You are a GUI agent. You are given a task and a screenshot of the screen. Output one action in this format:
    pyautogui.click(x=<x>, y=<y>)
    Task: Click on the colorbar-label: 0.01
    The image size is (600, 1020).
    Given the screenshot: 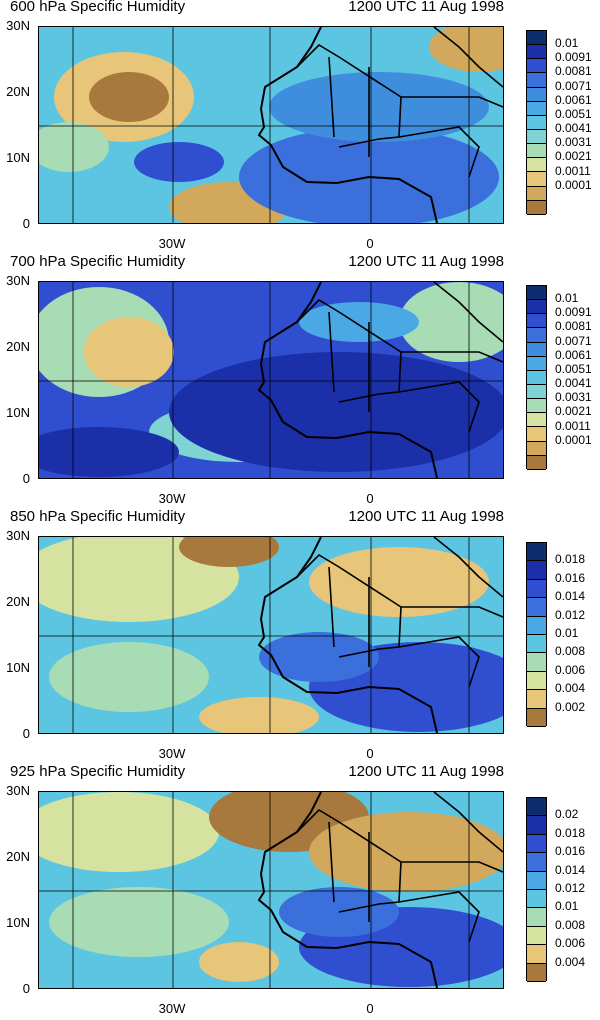 What is the action you would take?
    pyautogui.click(x=567, y=906)
    